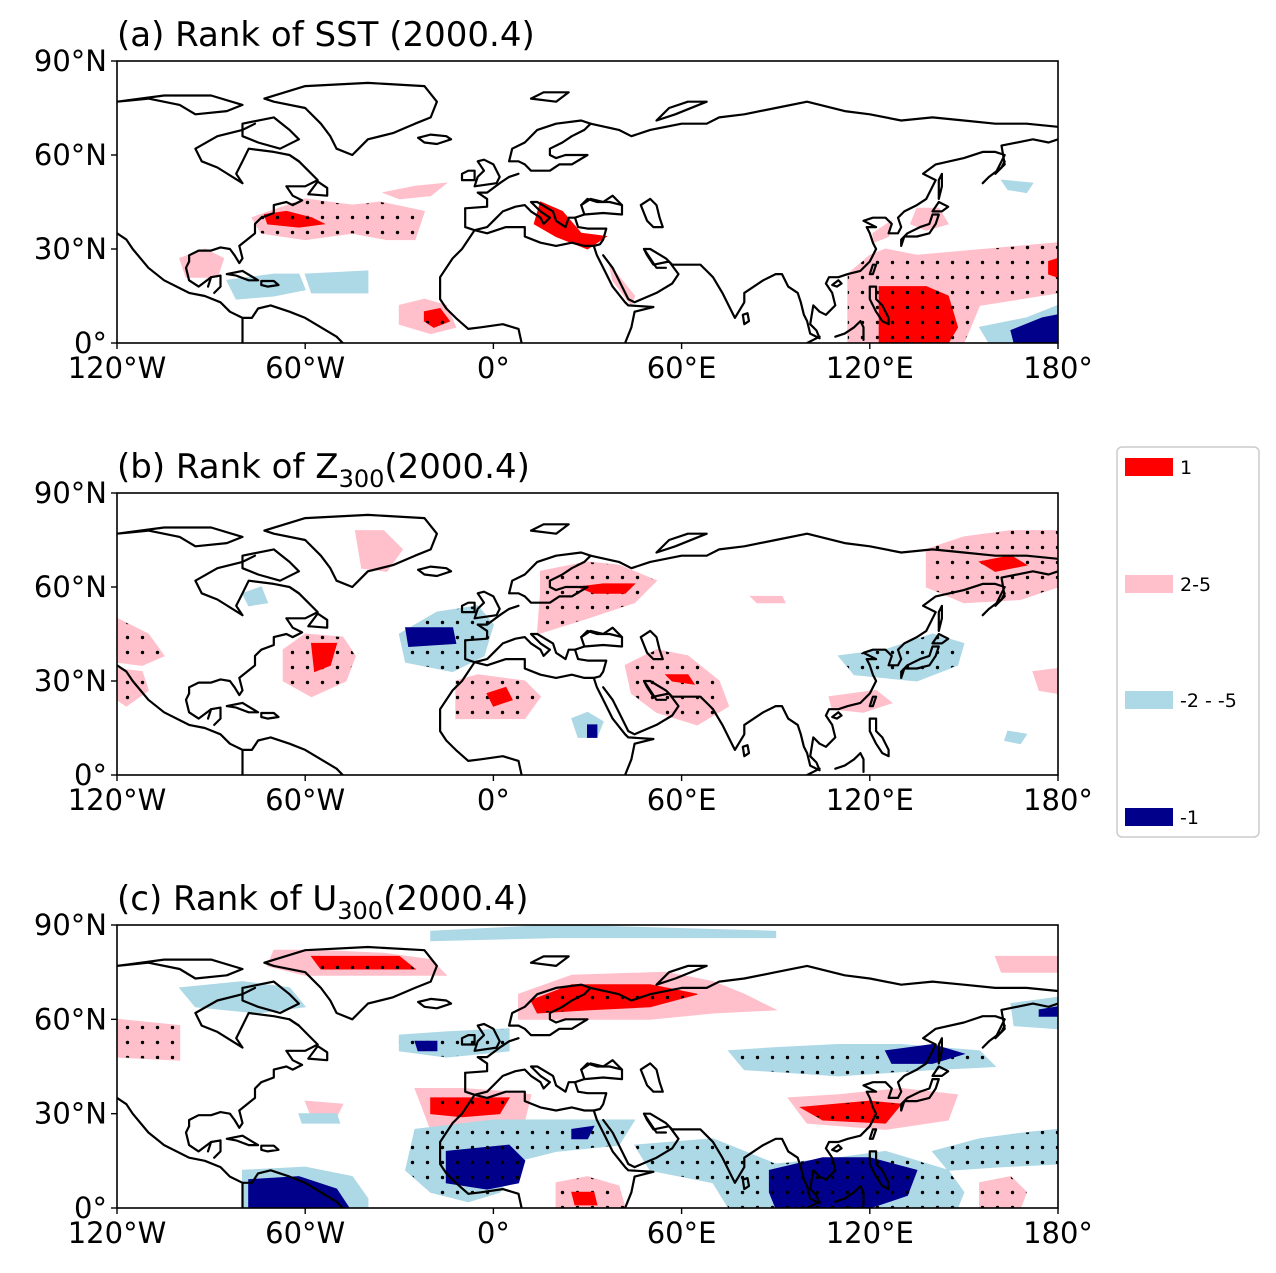  I want to click on coastline-borneo-sumatra, so click(849, 762).